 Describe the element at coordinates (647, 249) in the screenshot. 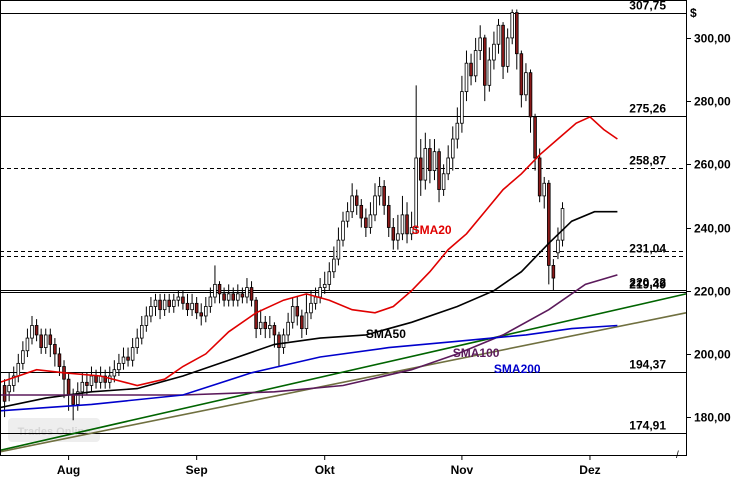

I see `level-label: 231,04` at that location.